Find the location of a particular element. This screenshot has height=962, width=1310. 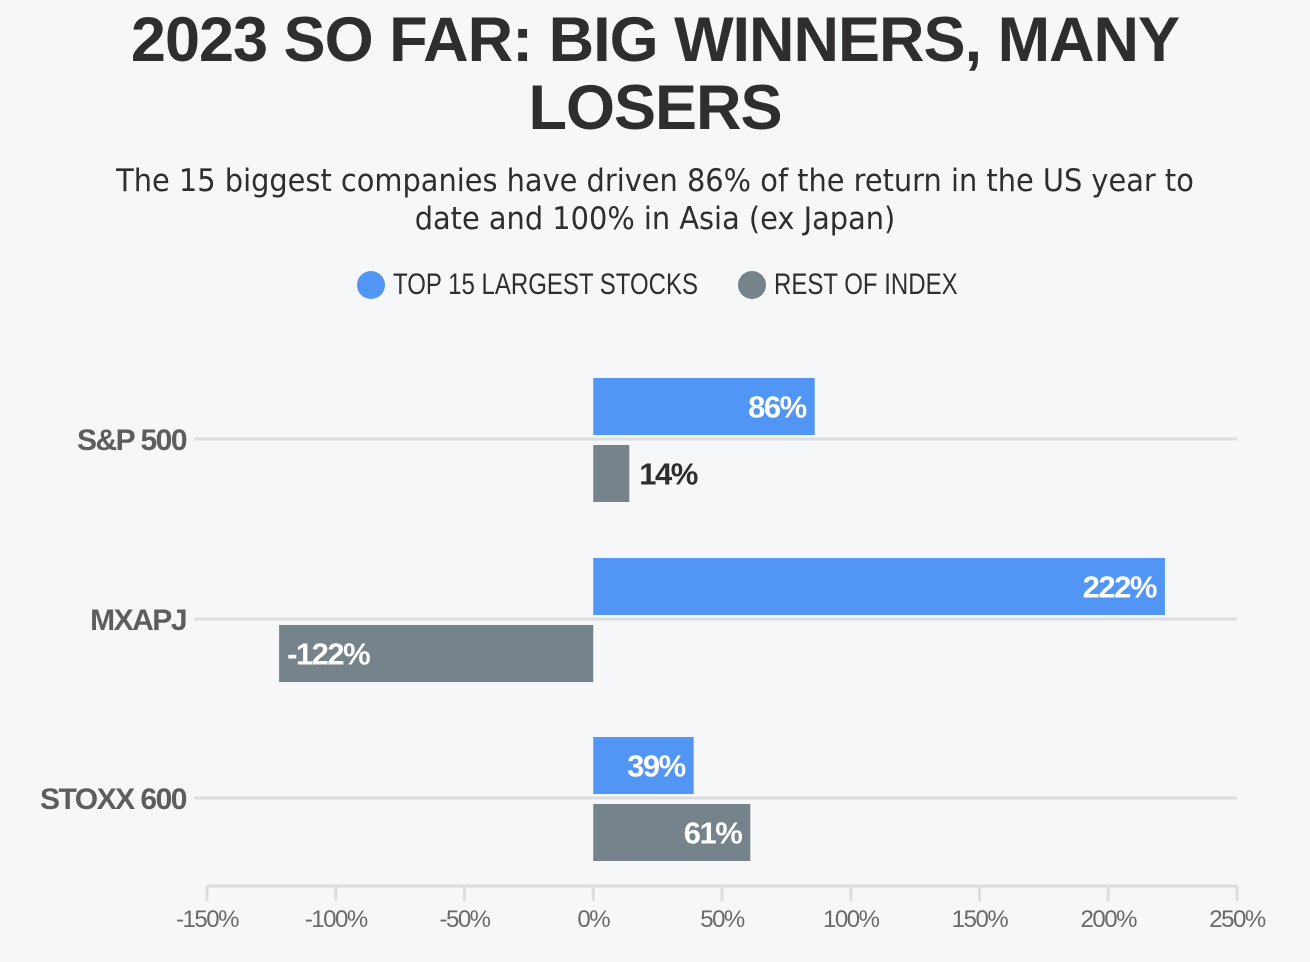

legend-label-top15: TOP 15 LARGEST STOCKS is located at coordinates (545, 284).